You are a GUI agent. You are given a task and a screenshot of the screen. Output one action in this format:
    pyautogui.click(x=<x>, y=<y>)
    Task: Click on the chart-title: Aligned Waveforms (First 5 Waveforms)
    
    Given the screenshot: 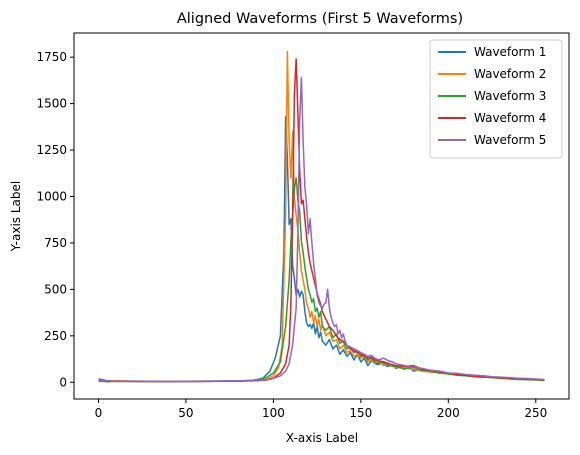 What is the action you would take?
    pyautogui.click(x=320, y=19)
    